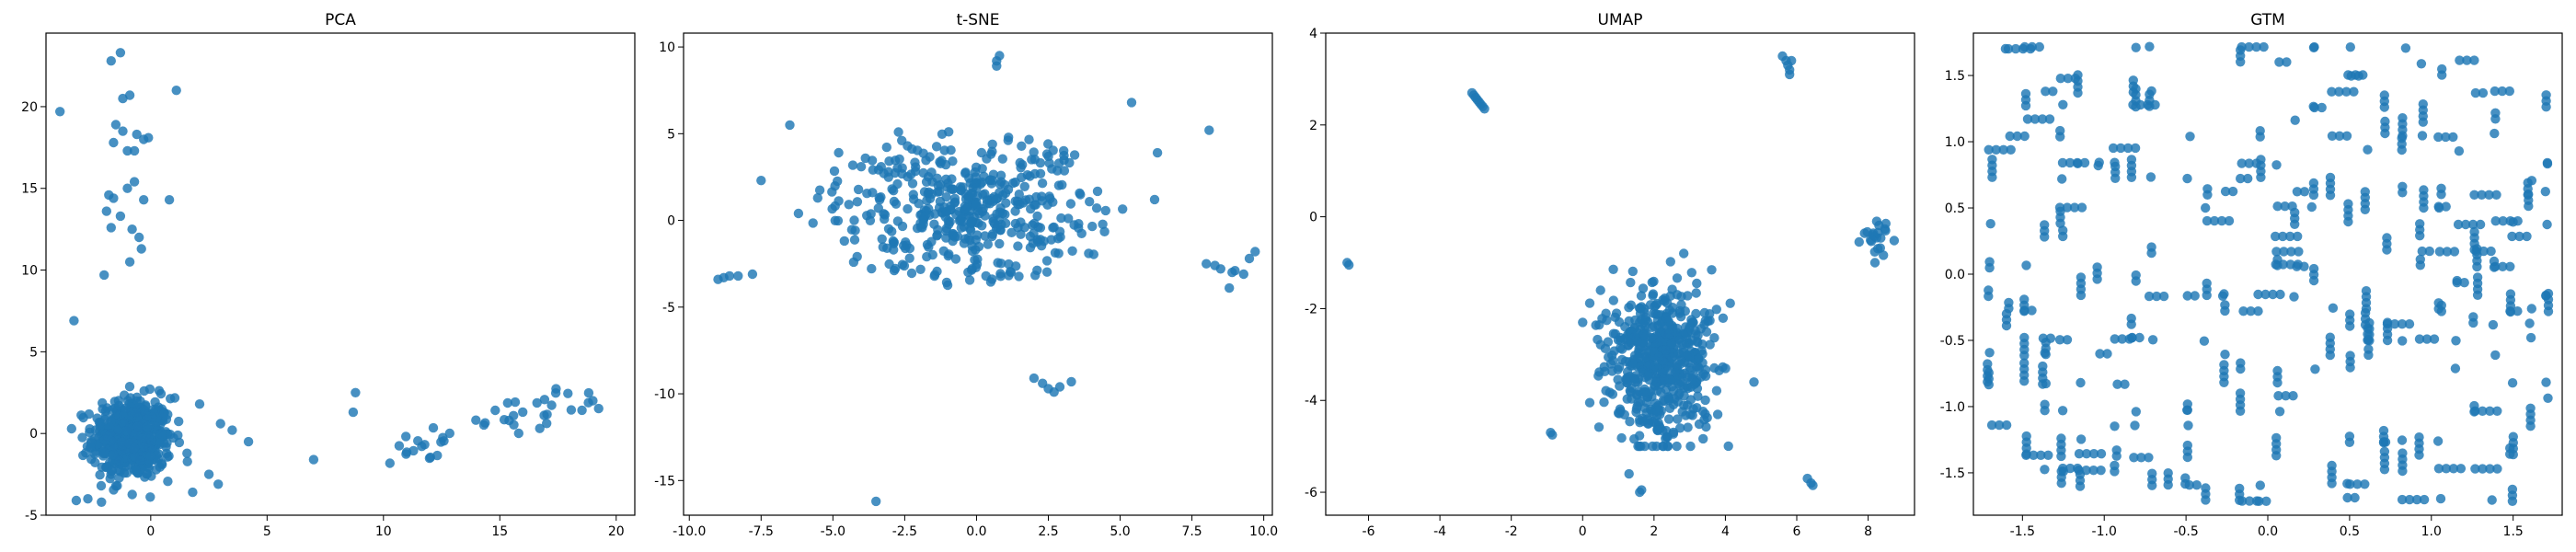 The image size is (2576, 552). I want to click on umap-y-tick-label: -6, so click(1311, 493).